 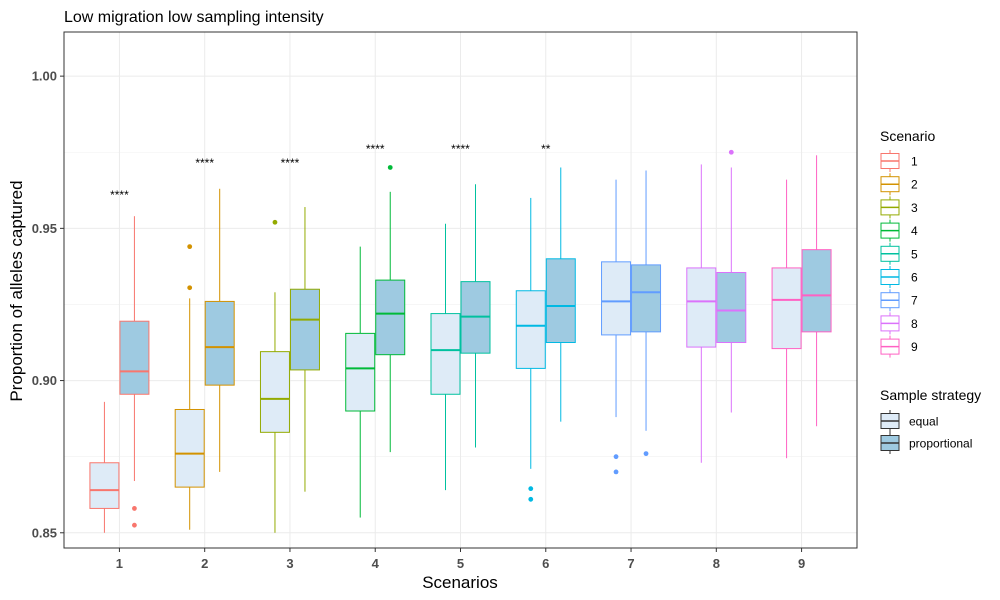 What do you see at coordinates (44, 76) in the screenshot?
I see `y-tick-label: 1.00` at bounding box center [44, 76].